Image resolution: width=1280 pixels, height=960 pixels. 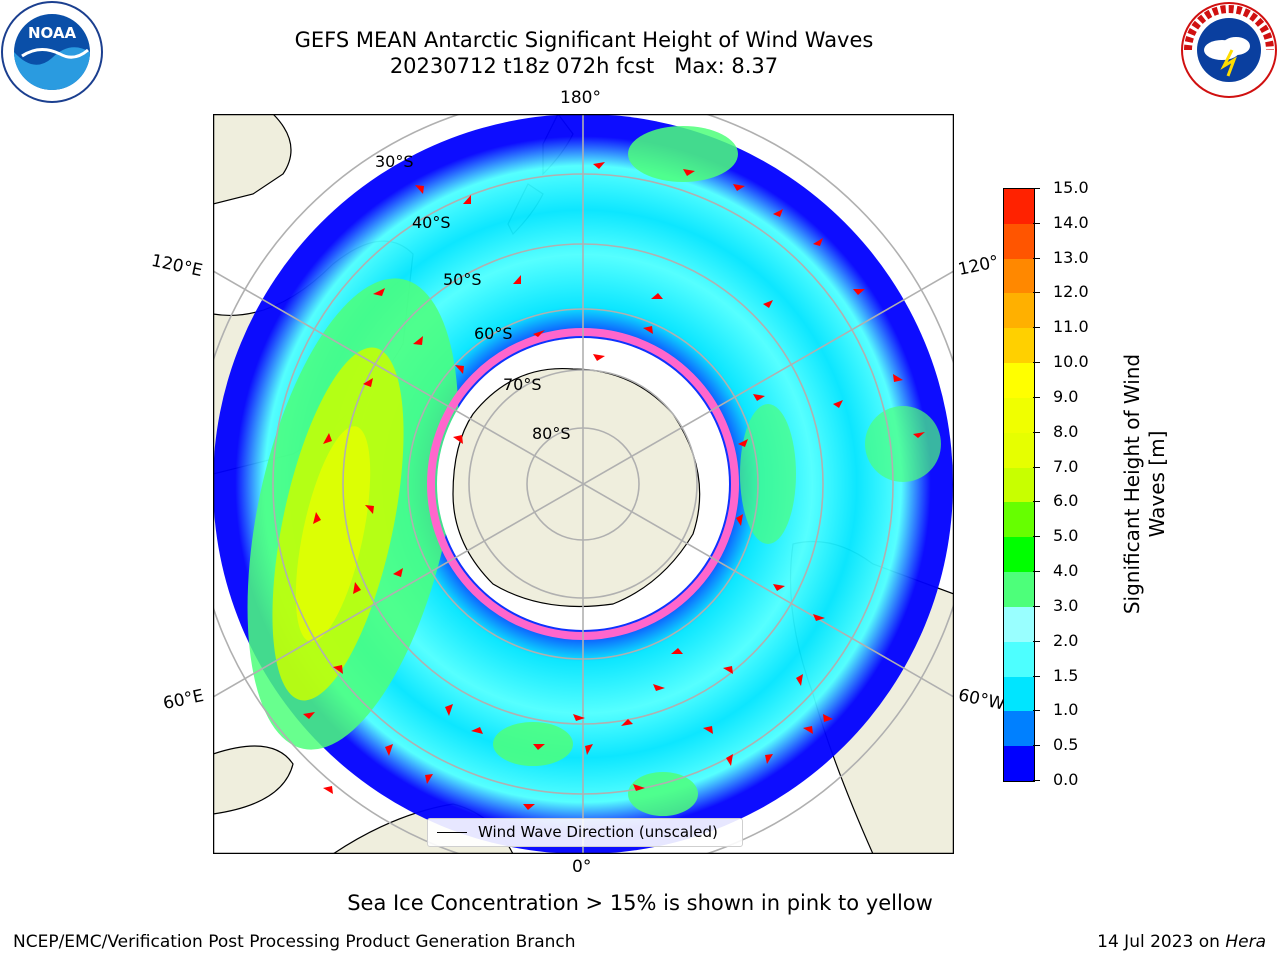 What do you see at coordinates (452, 832) in the screenshot?
I see `legend-line-swatch` at bounding box center [452, 832].